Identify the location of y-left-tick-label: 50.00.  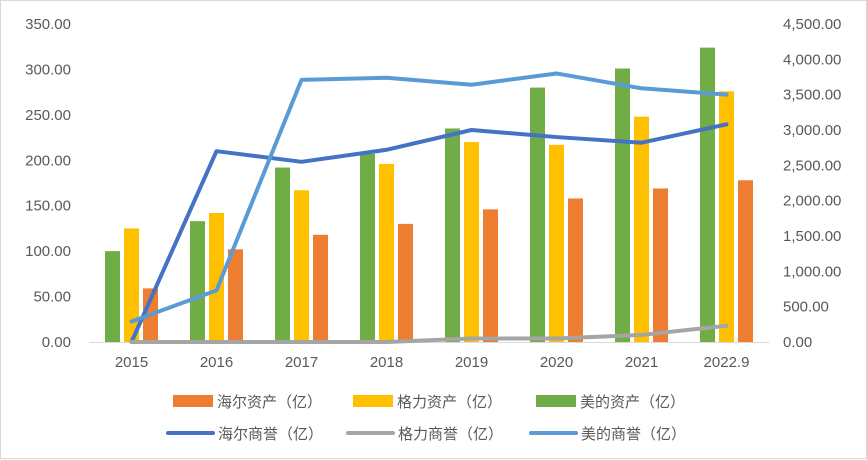
(52, 297).